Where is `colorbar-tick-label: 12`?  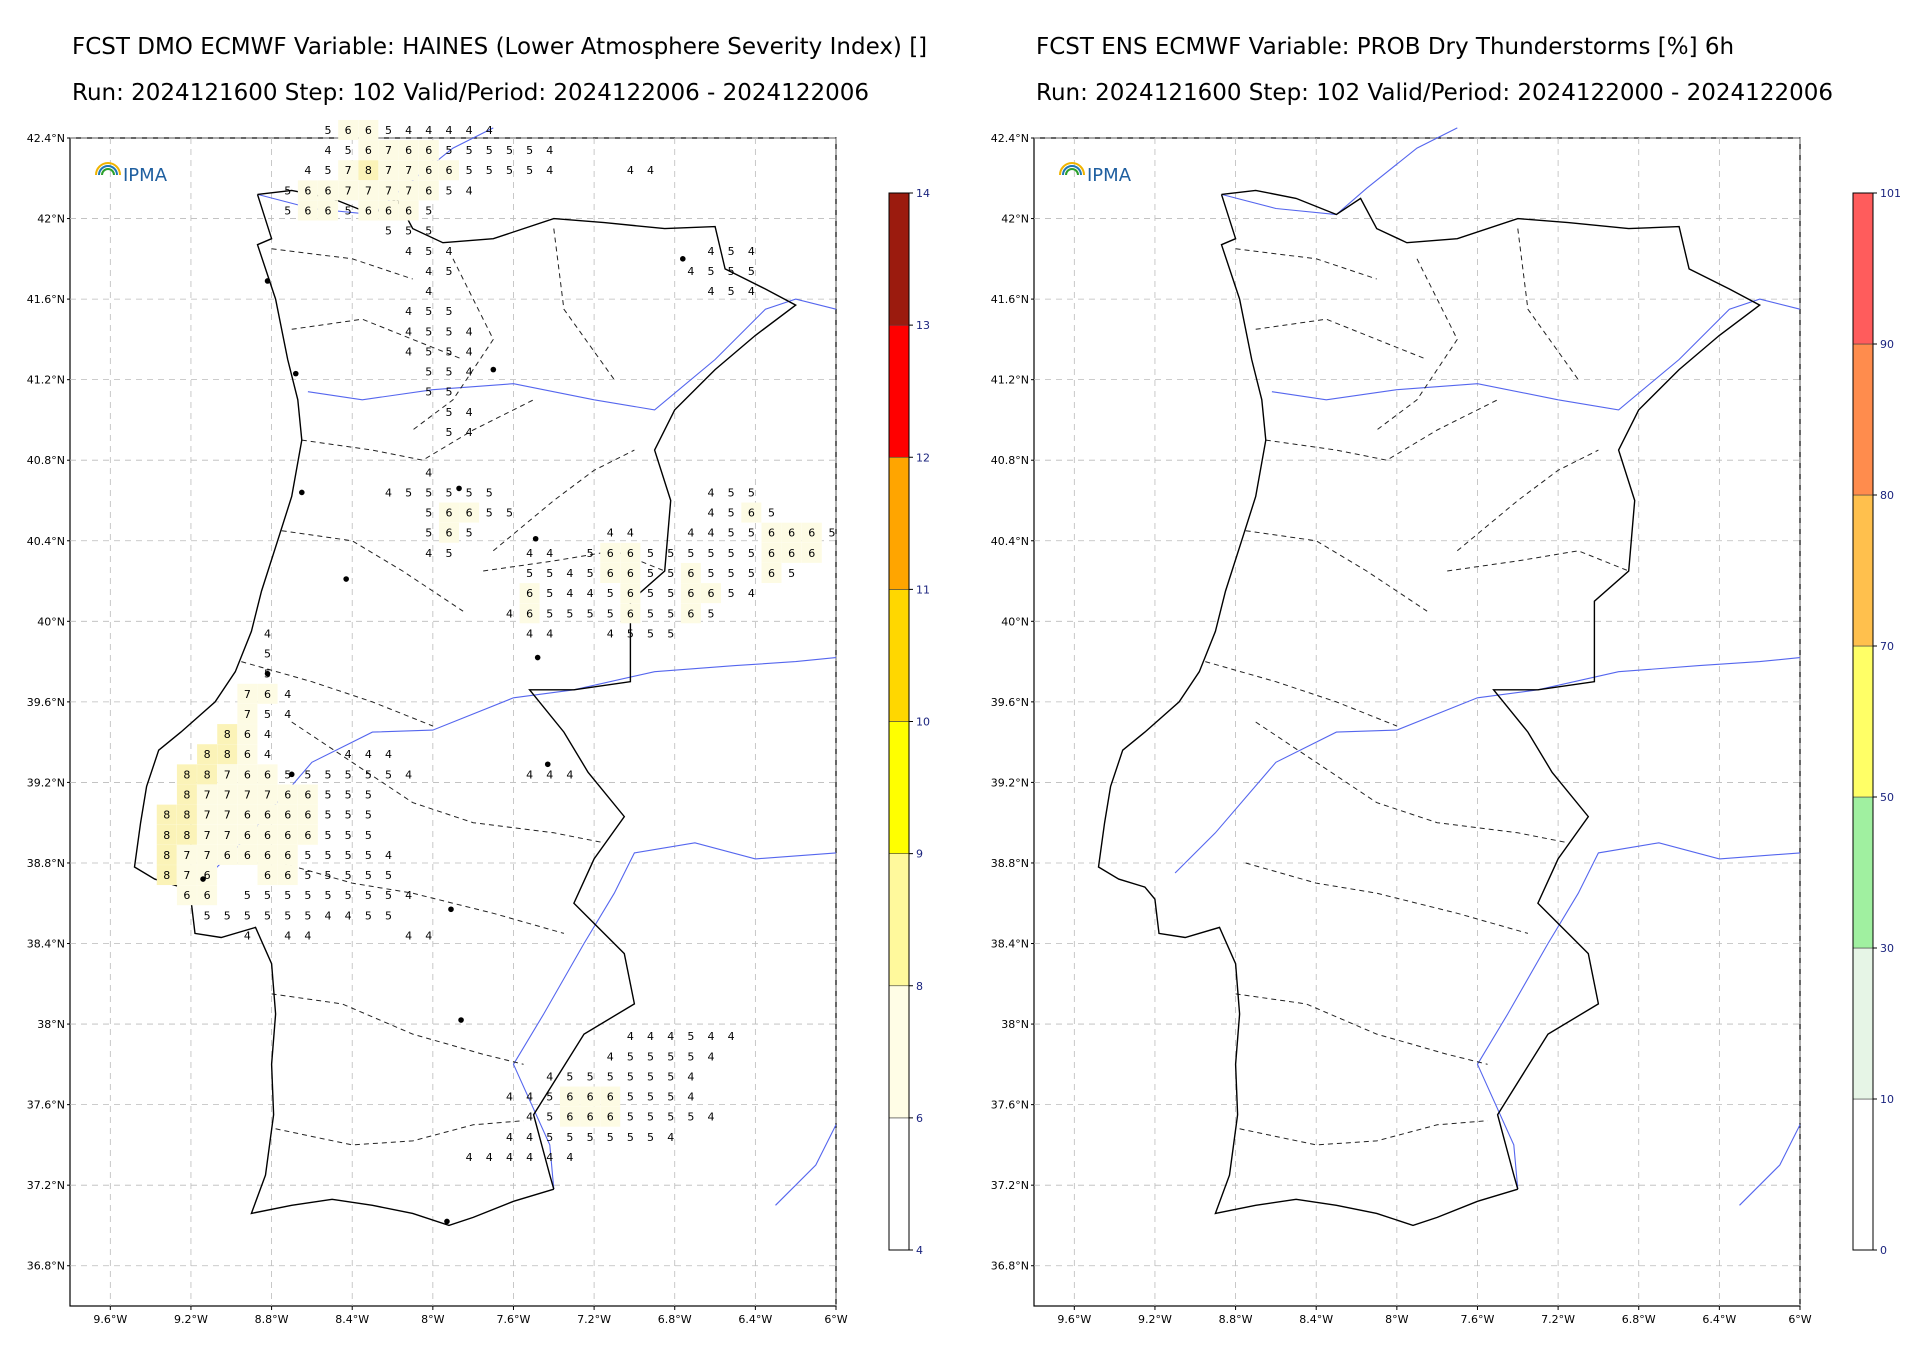 colorbar-tick-label: 12 is located at coordinates (923, 457).